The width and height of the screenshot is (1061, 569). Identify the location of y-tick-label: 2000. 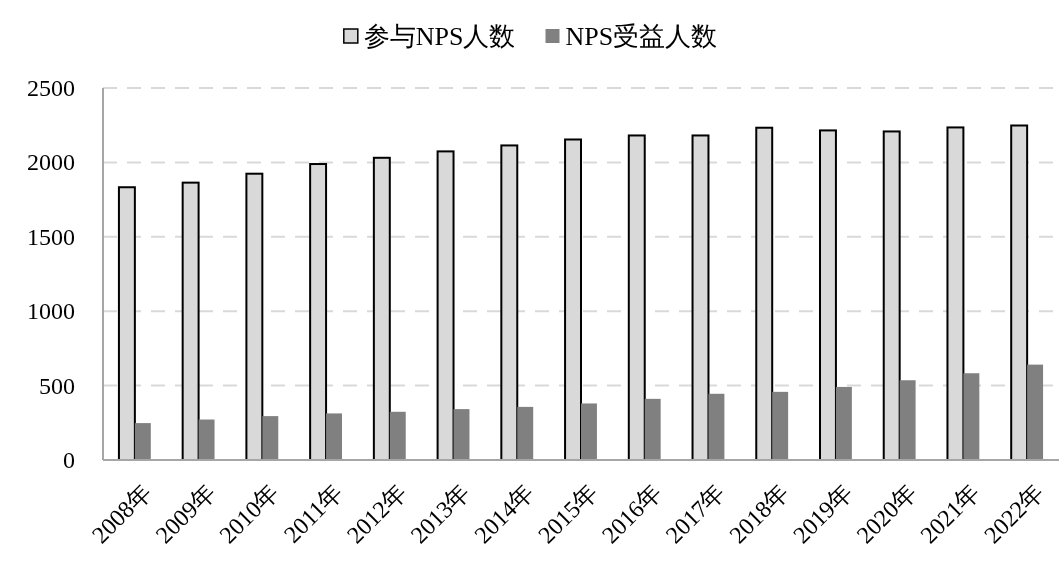
(51, 162).